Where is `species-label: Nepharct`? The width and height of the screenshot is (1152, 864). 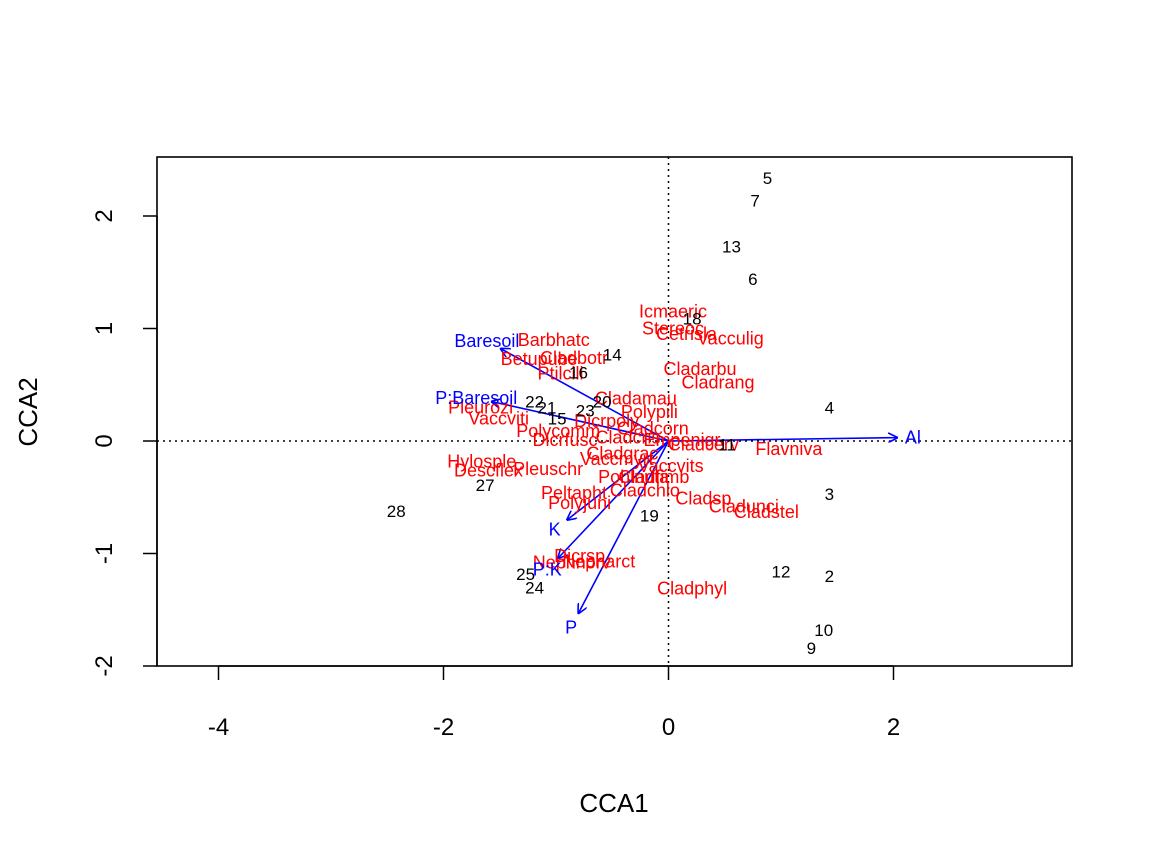 species-label: Nepharct is located at coordinates (598, 561).